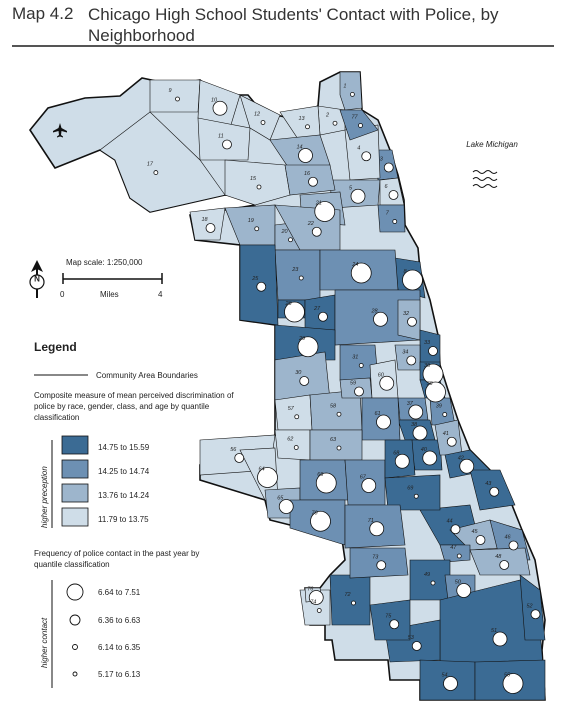 This screenshot has width=564, height=708. What do you see at coordinates (387, 187) in the screenshot?
I see `area-label-6: 6` at bounding box center [387, 187].